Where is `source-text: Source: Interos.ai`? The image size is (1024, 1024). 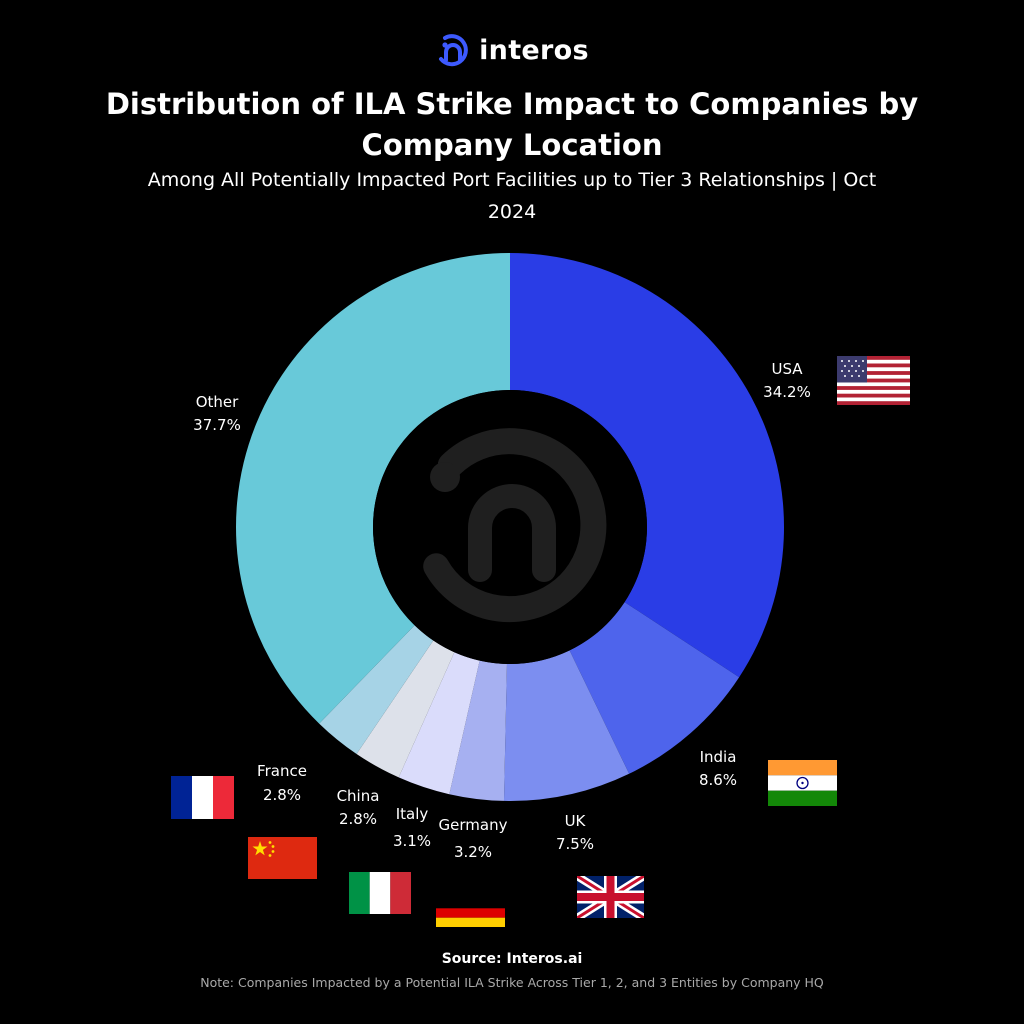
source-text: Source: Interos.ai is located at coordinates (512, 959).